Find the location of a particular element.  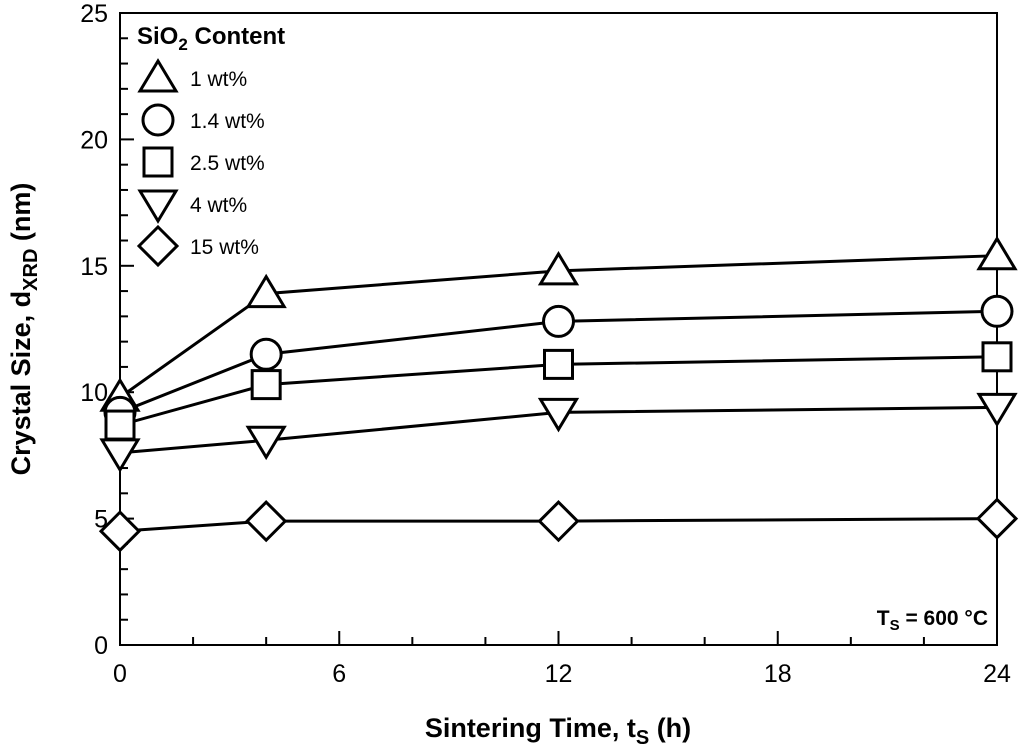

x-tick-label: 6 is located at coordinates (339, 674).